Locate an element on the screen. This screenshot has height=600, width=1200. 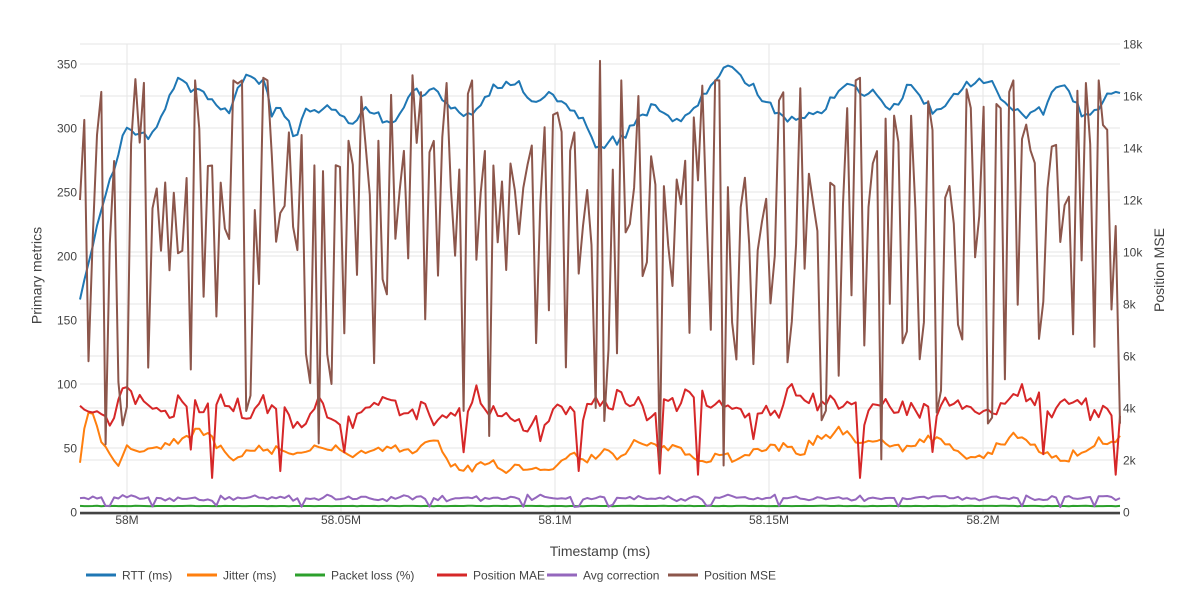
svg-text: 200 is located at coordinates (67, 257).